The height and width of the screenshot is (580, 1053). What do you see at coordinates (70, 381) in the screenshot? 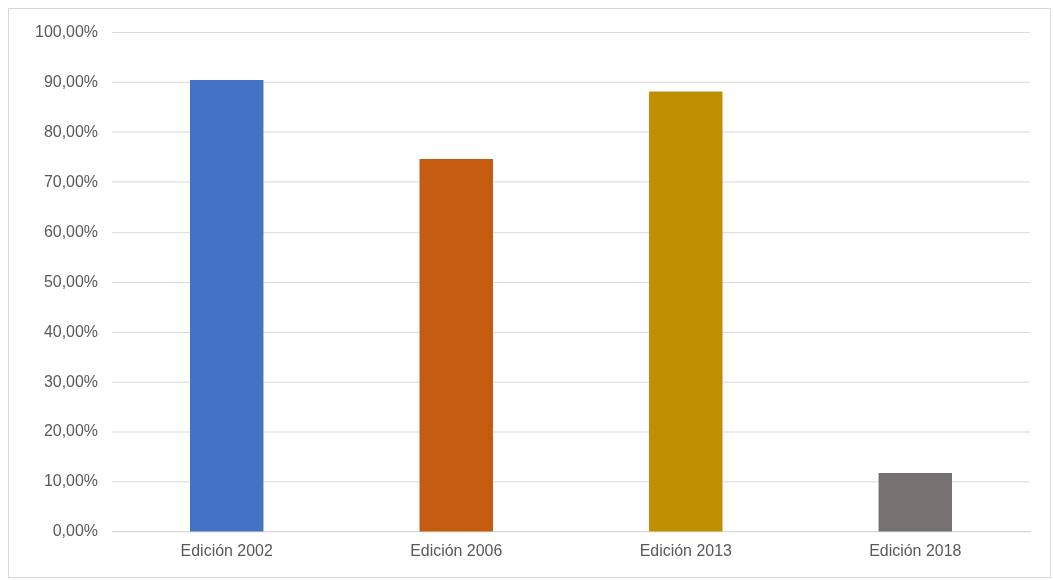
I see `y-tick-label: 30,00%` at bounding box center [70, 381].